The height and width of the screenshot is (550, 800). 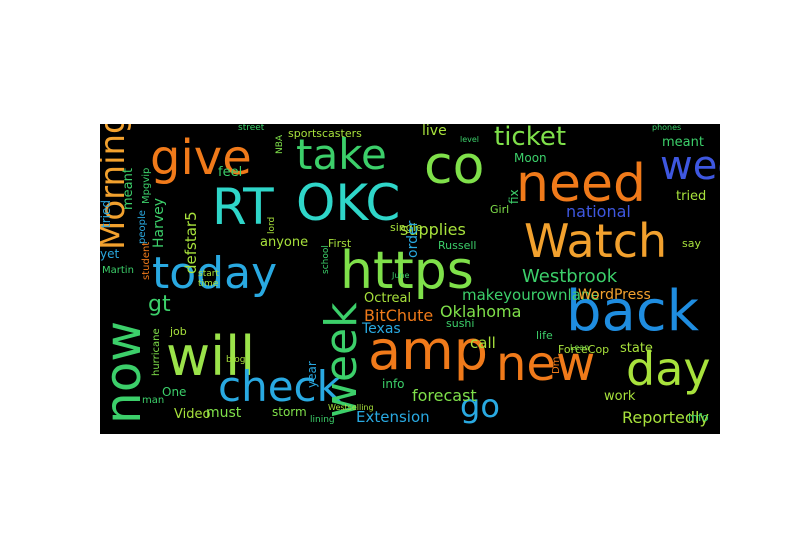 What do you see at coordinates (570, 276) in the screenshot?
I see `word-makeyourownlane: Westbrook` at bounding box center [570, 276].